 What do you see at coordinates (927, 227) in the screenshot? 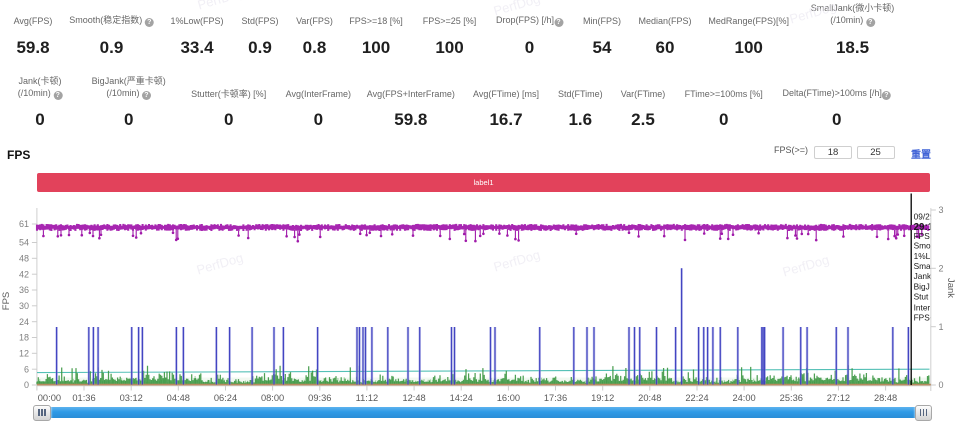
I see `svg-text: 29:15` at bounding box center [927, 227].